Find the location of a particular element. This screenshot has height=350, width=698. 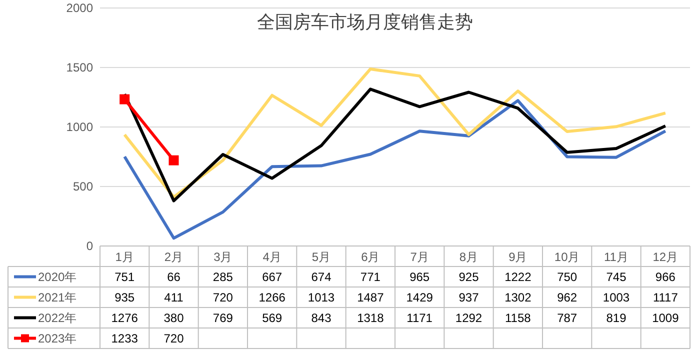

x-tick-label: 7月 is located at coordinates (419, 257).